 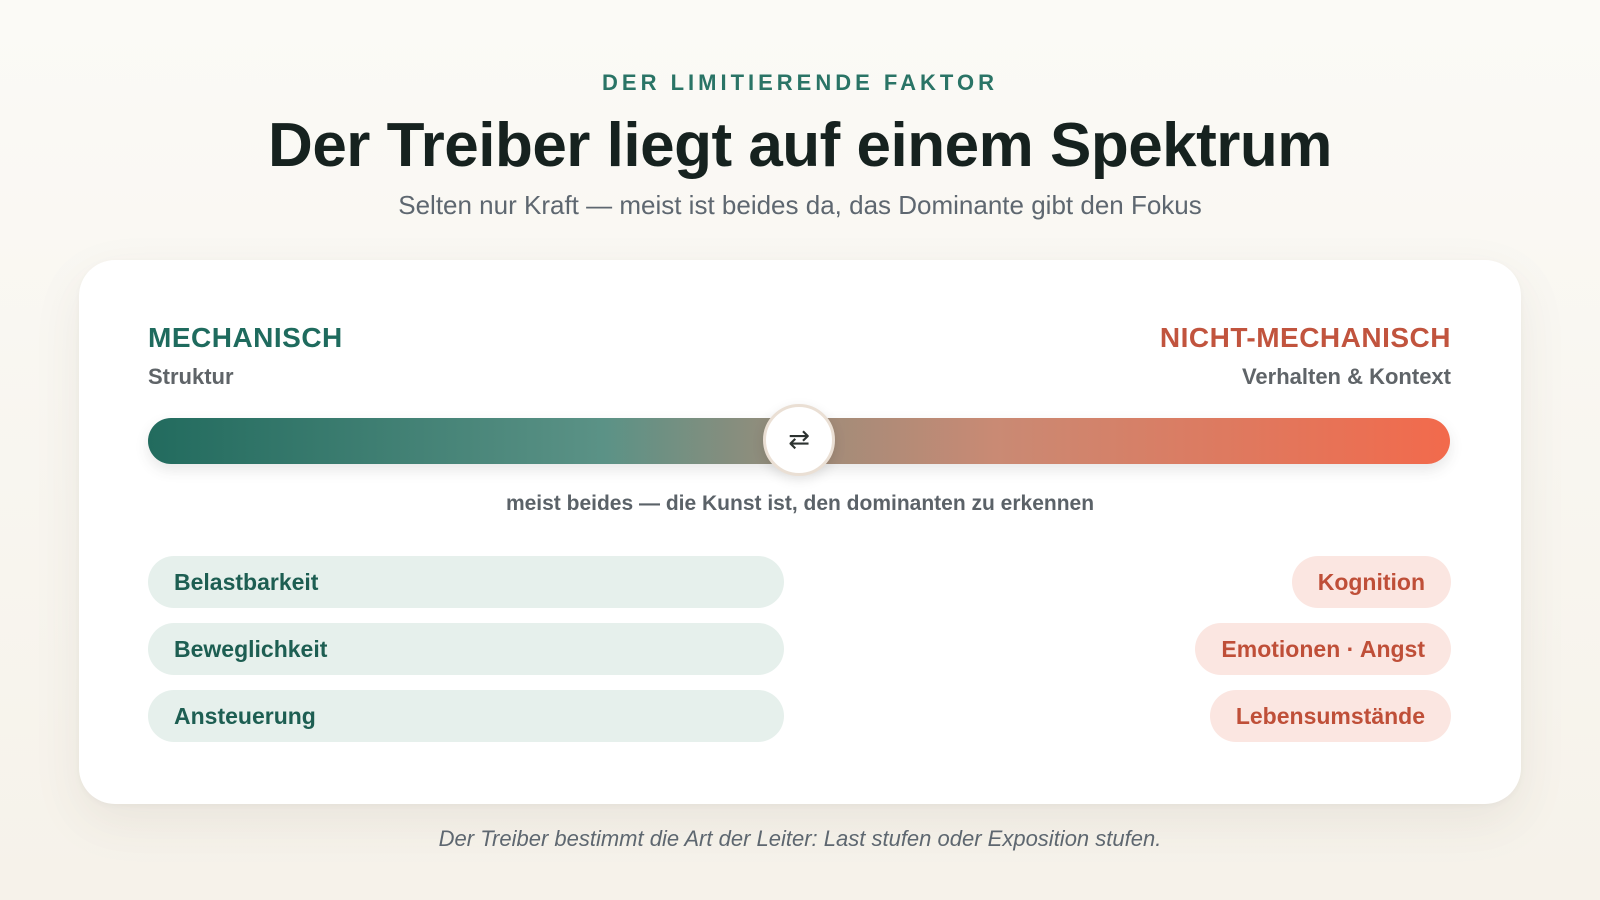 I want to click on mechanical-factor-chip: Belastbarkeit, so click(x=466, y=582).